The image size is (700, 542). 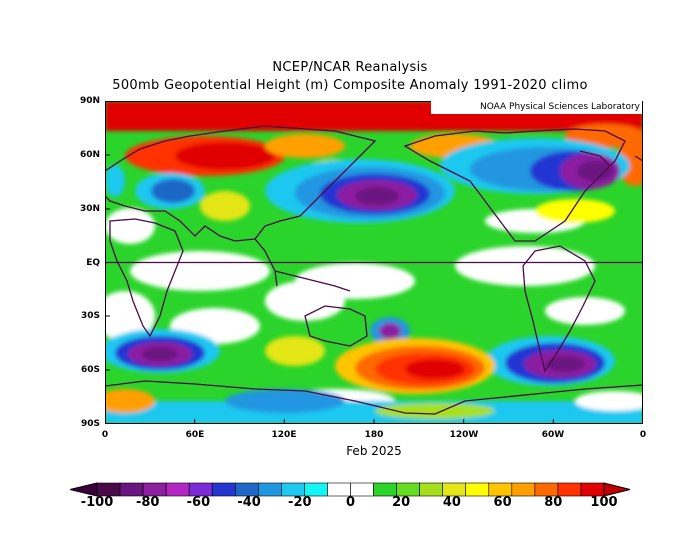 What do you see at coordinates (195, 435) in the screenshot?
I see `lon-label: 60E` at bounding box center [195, 435].